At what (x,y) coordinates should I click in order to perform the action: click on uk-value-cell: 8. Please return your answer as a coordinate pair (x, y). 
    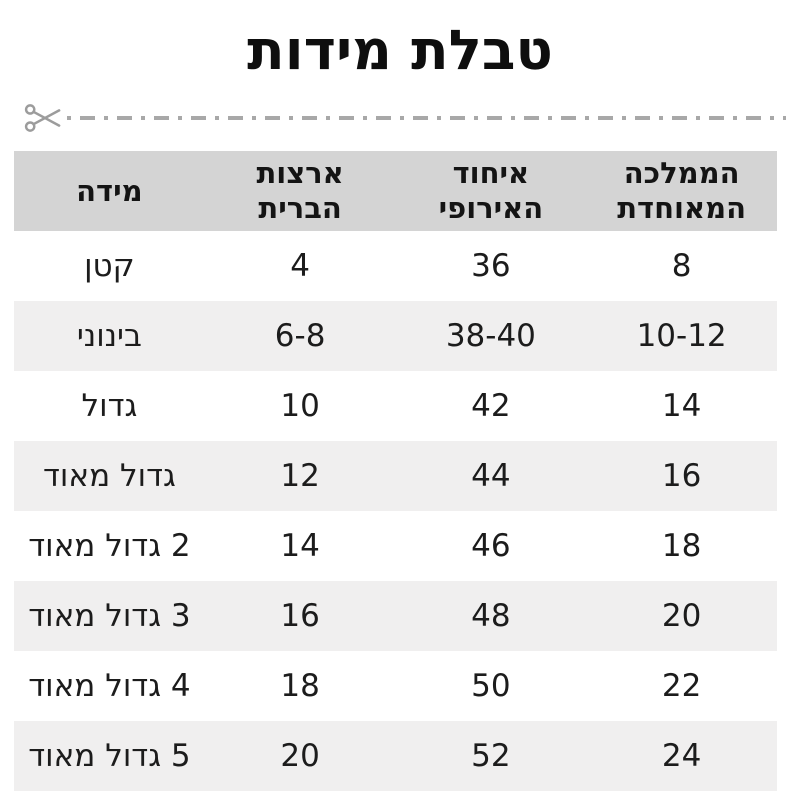
    Looking at the image, I should click on (681, 266).